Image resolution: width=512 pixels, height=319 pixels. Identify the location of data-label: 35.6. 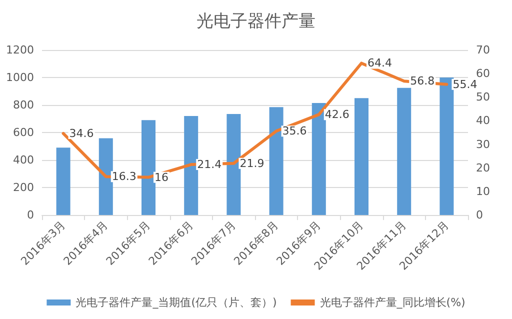
(294, 131).